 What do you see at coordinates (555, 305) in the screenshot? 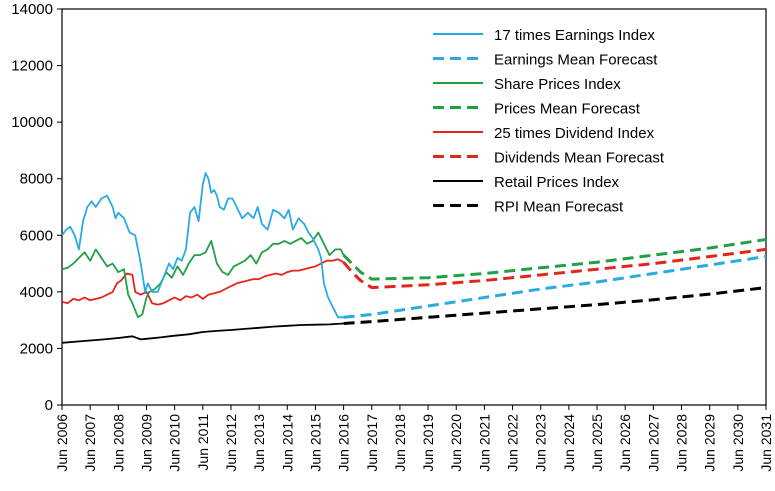
I see `series-line-rpi-mean-forecast` at bounding box center [555, 305].